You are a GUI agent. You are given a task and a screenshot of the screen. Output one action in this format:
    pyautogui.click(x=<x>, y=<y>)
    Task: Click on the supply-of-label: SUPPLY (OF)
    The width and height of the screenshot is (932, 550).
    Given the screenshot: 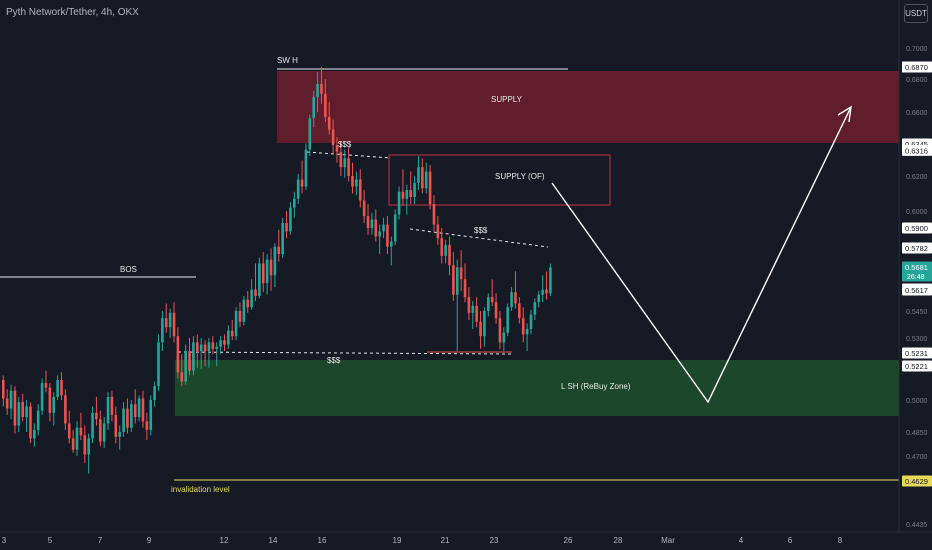 What is the action you would take?
    pyautogui.click(x=520, y=176)
    